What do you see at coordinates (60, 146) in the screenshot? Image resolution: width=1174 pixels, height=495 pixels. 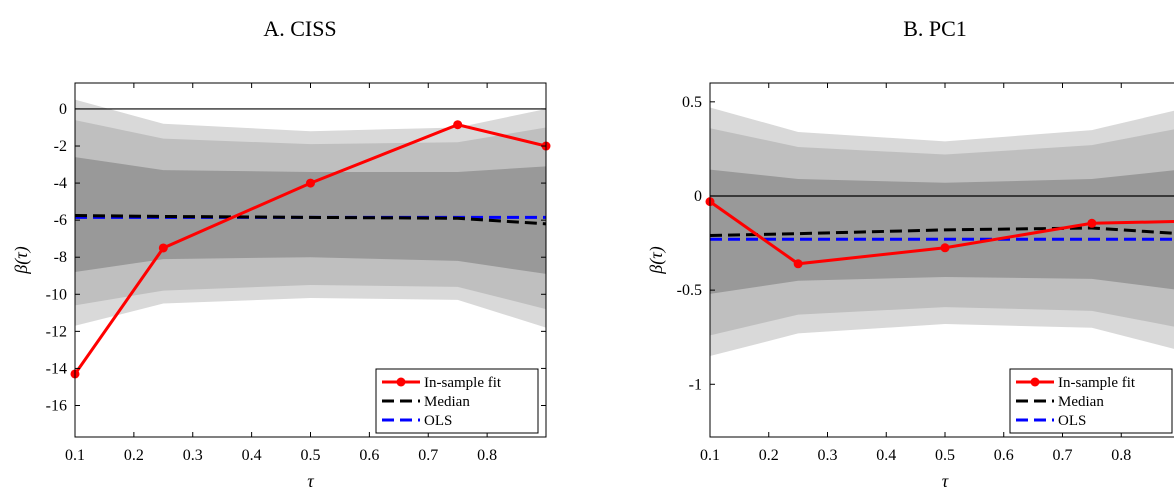 I see `y-tick-label: -2` at bounding box center [60, 146].